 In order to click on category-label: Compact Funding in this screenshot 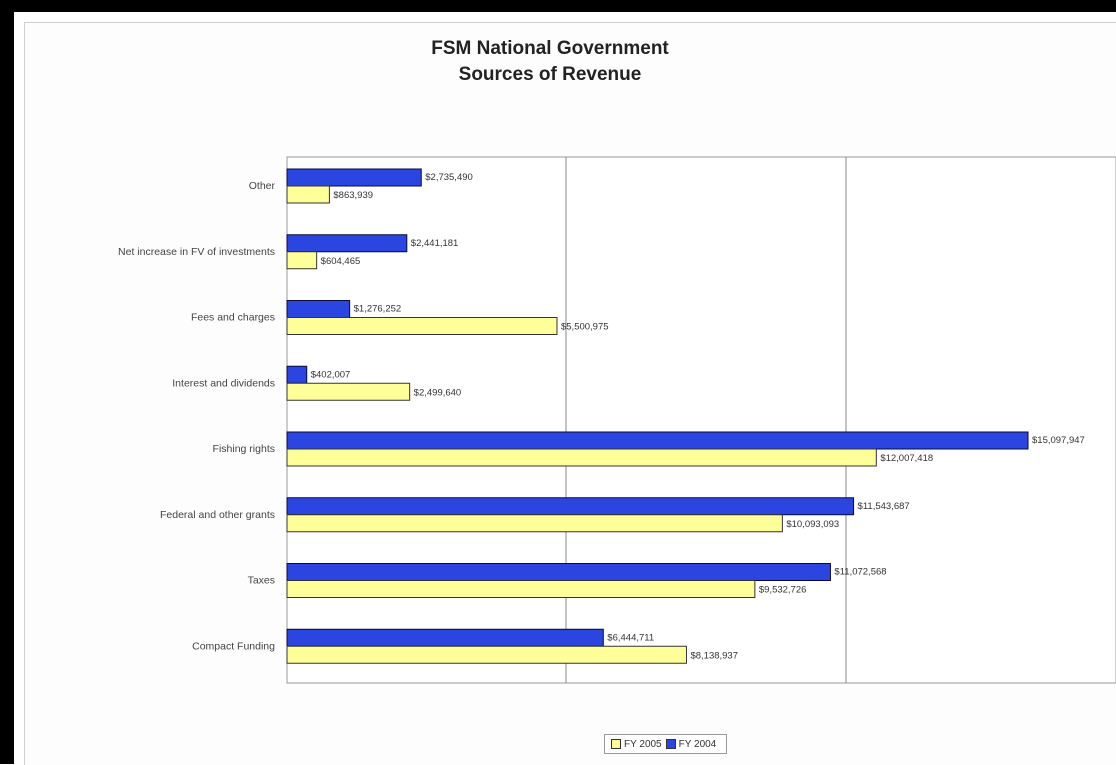, I will do `click(233, 646)`.